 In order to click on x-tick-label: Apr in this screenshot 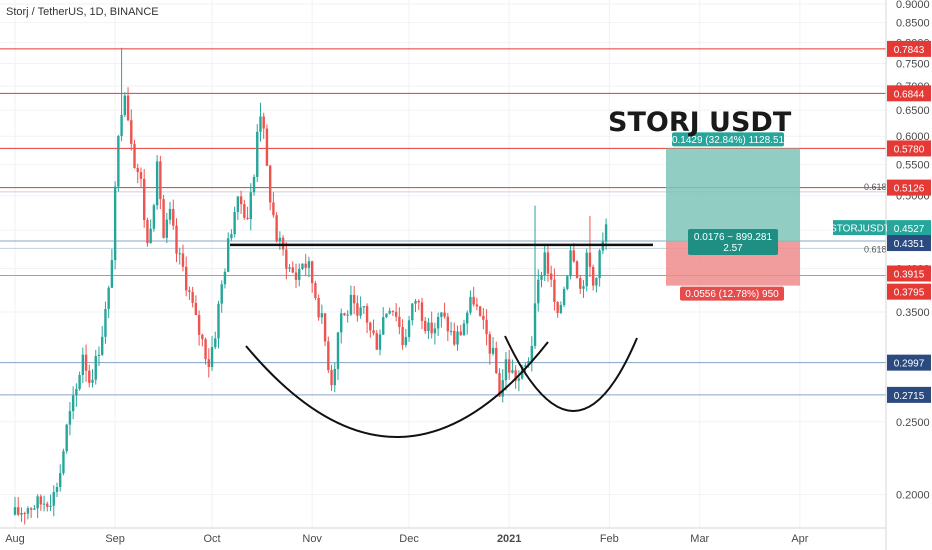, I will do `click(799, 539)`.